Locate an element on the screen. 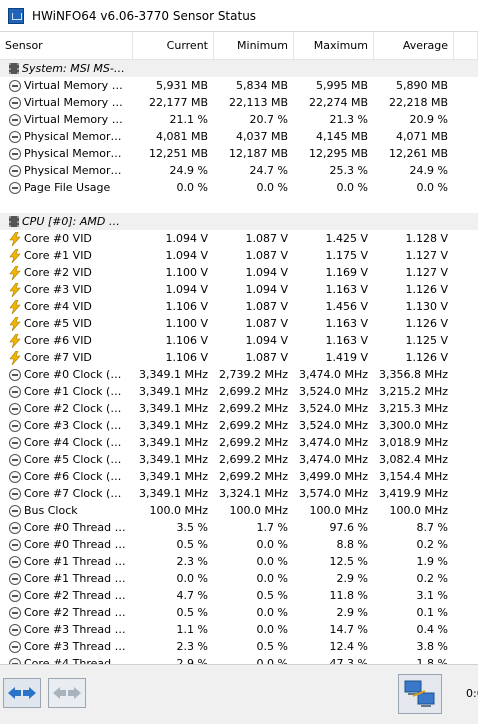  sensor-name-cell: Core #6 VID is located at coordinates (66, 340).